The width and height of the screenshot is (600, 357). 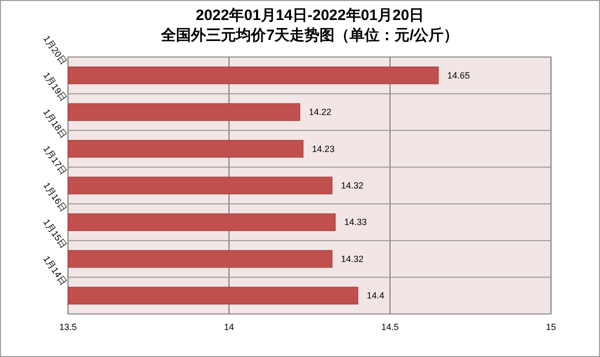 What do you see at coordinates (68, 327) in the screenshot?
I see `x-tick-label: 13.5` at bounding box center [68, 327].